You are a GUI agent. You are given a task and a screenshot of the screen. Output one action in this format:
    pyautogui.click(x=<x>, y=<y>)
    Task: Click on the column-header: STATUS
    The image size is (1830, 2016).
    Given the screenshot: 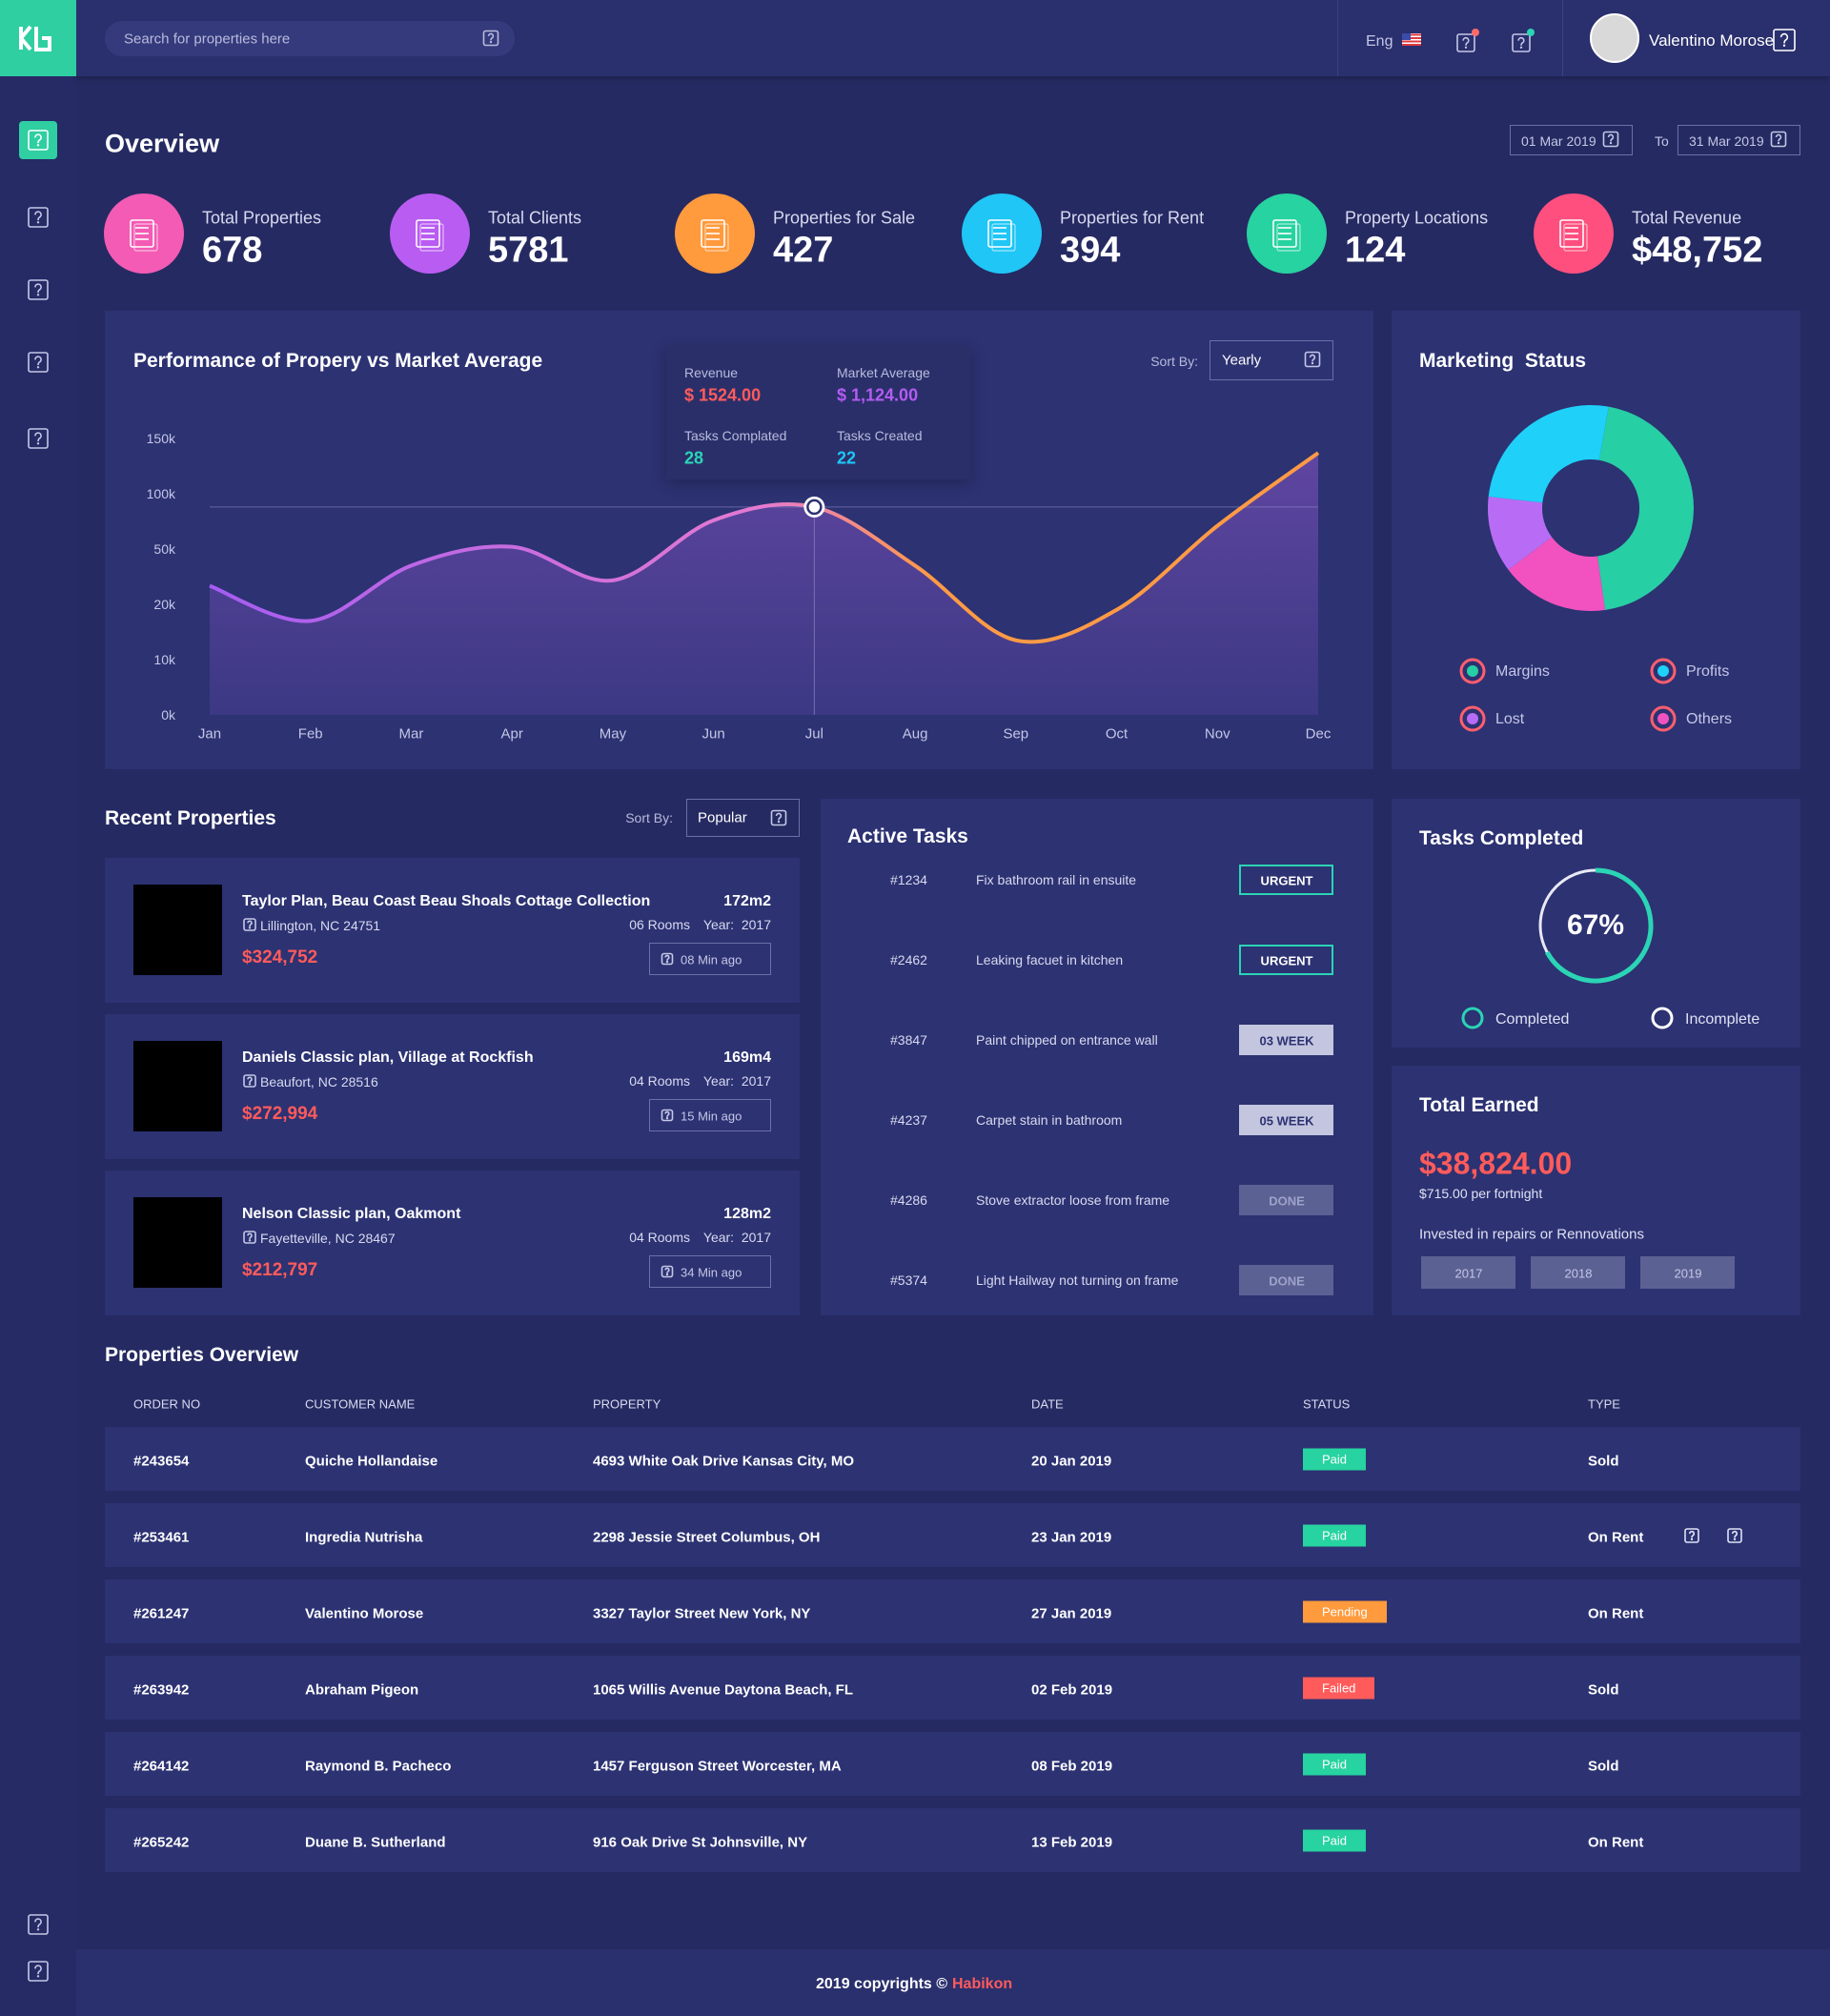 What is the action you would take?
    pyautogui.click(x=1327, y=1404)
    